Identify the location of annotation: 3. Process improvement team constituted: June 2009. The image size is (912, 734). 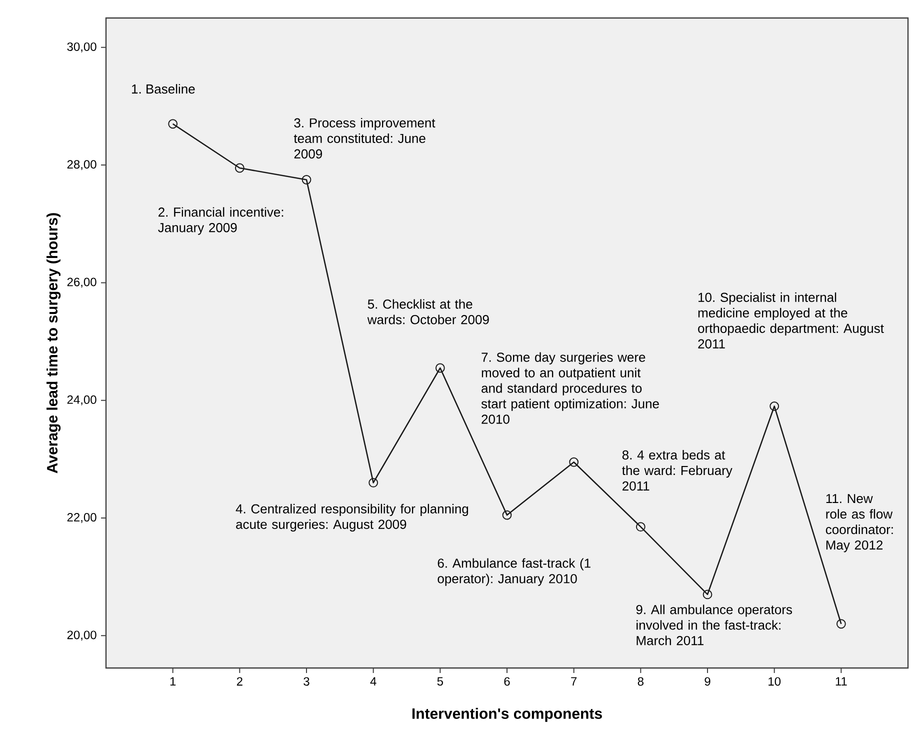
(365, 138).